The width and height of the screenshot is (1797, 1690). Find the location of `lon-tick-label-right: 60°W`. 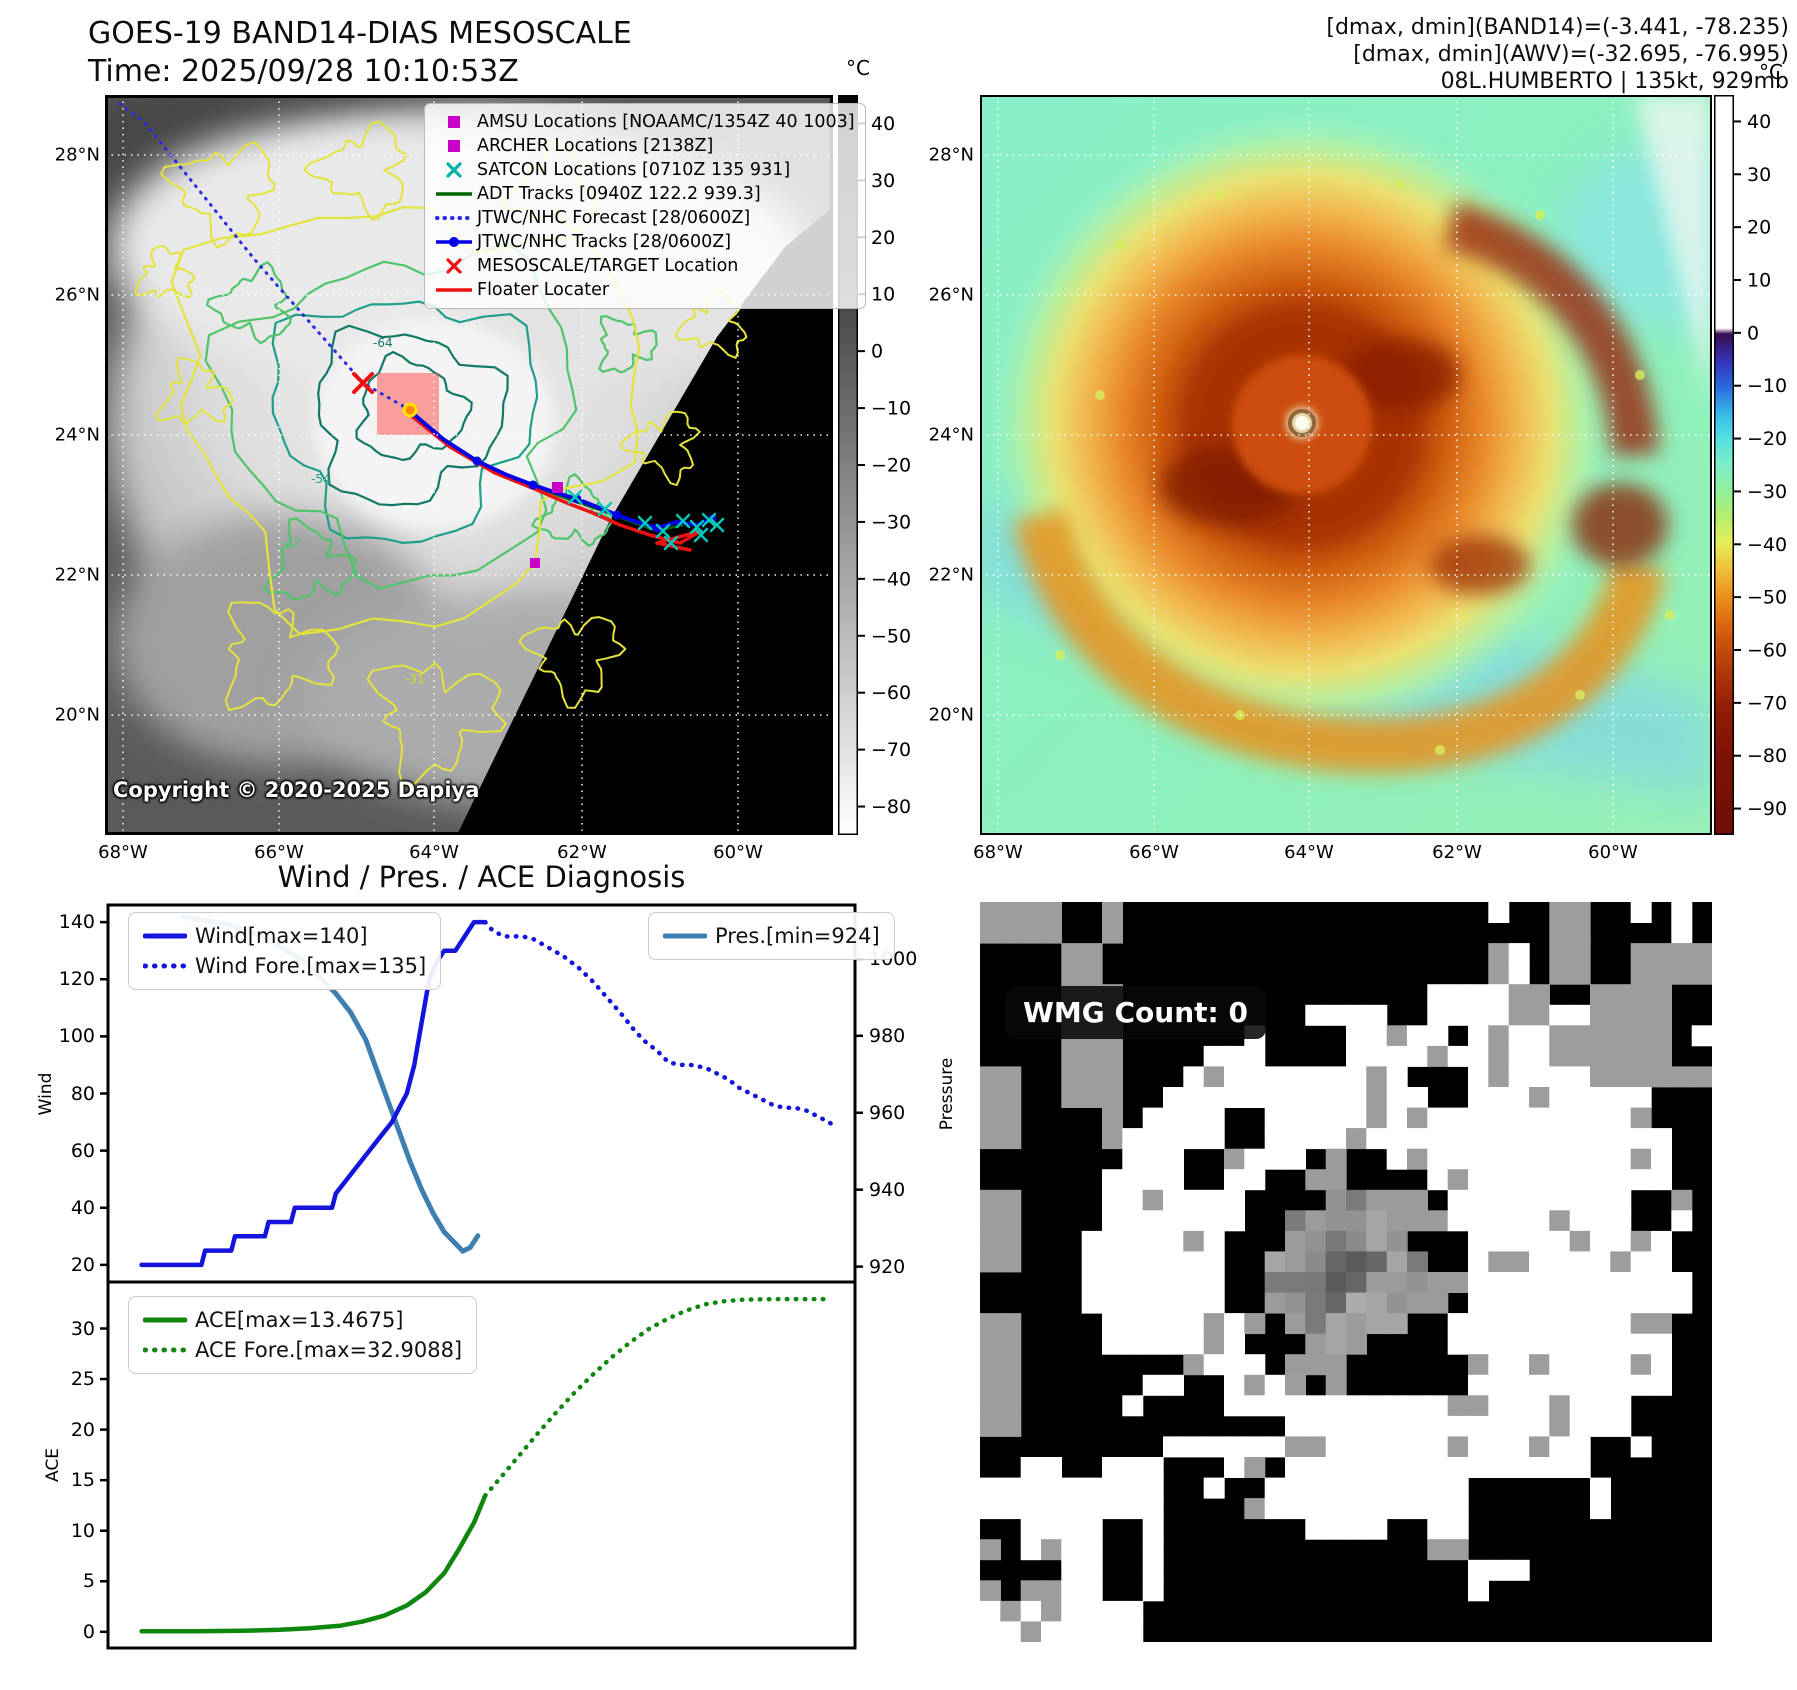

lon-tick-label-right: 60°W is located at coordinates (1613, 852).